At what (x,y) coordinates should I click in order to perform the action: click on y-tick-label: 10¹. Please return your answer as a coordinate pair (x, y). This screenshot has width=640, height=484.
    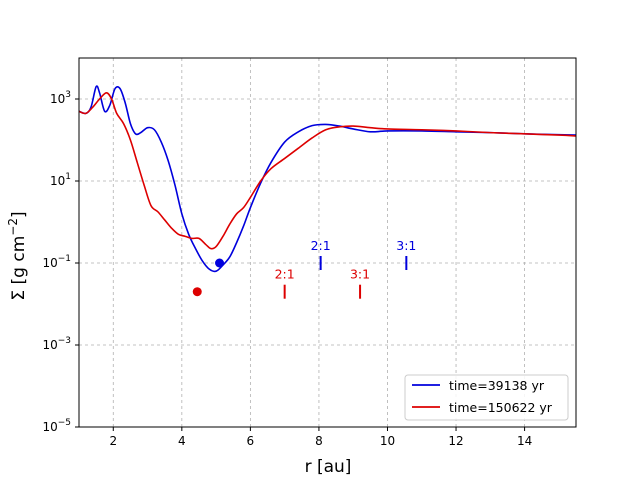
    Looking at the image, I should click on (60, 180).